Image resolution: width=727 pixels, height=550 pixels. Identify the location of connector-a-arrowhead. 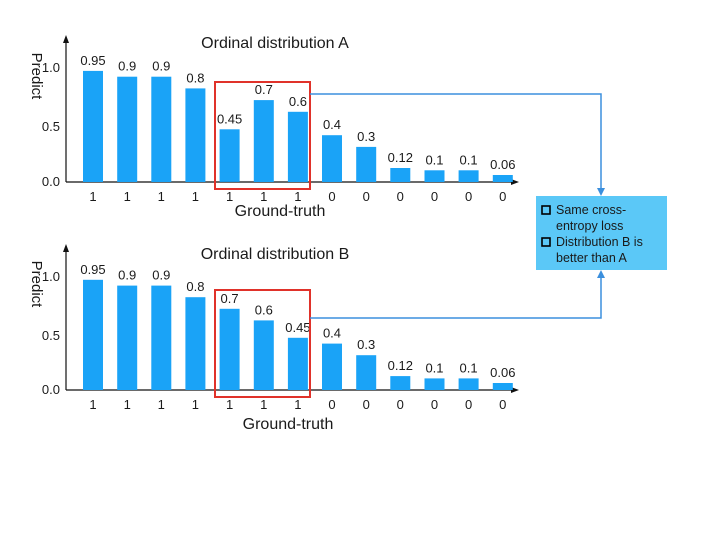
(601, 192).